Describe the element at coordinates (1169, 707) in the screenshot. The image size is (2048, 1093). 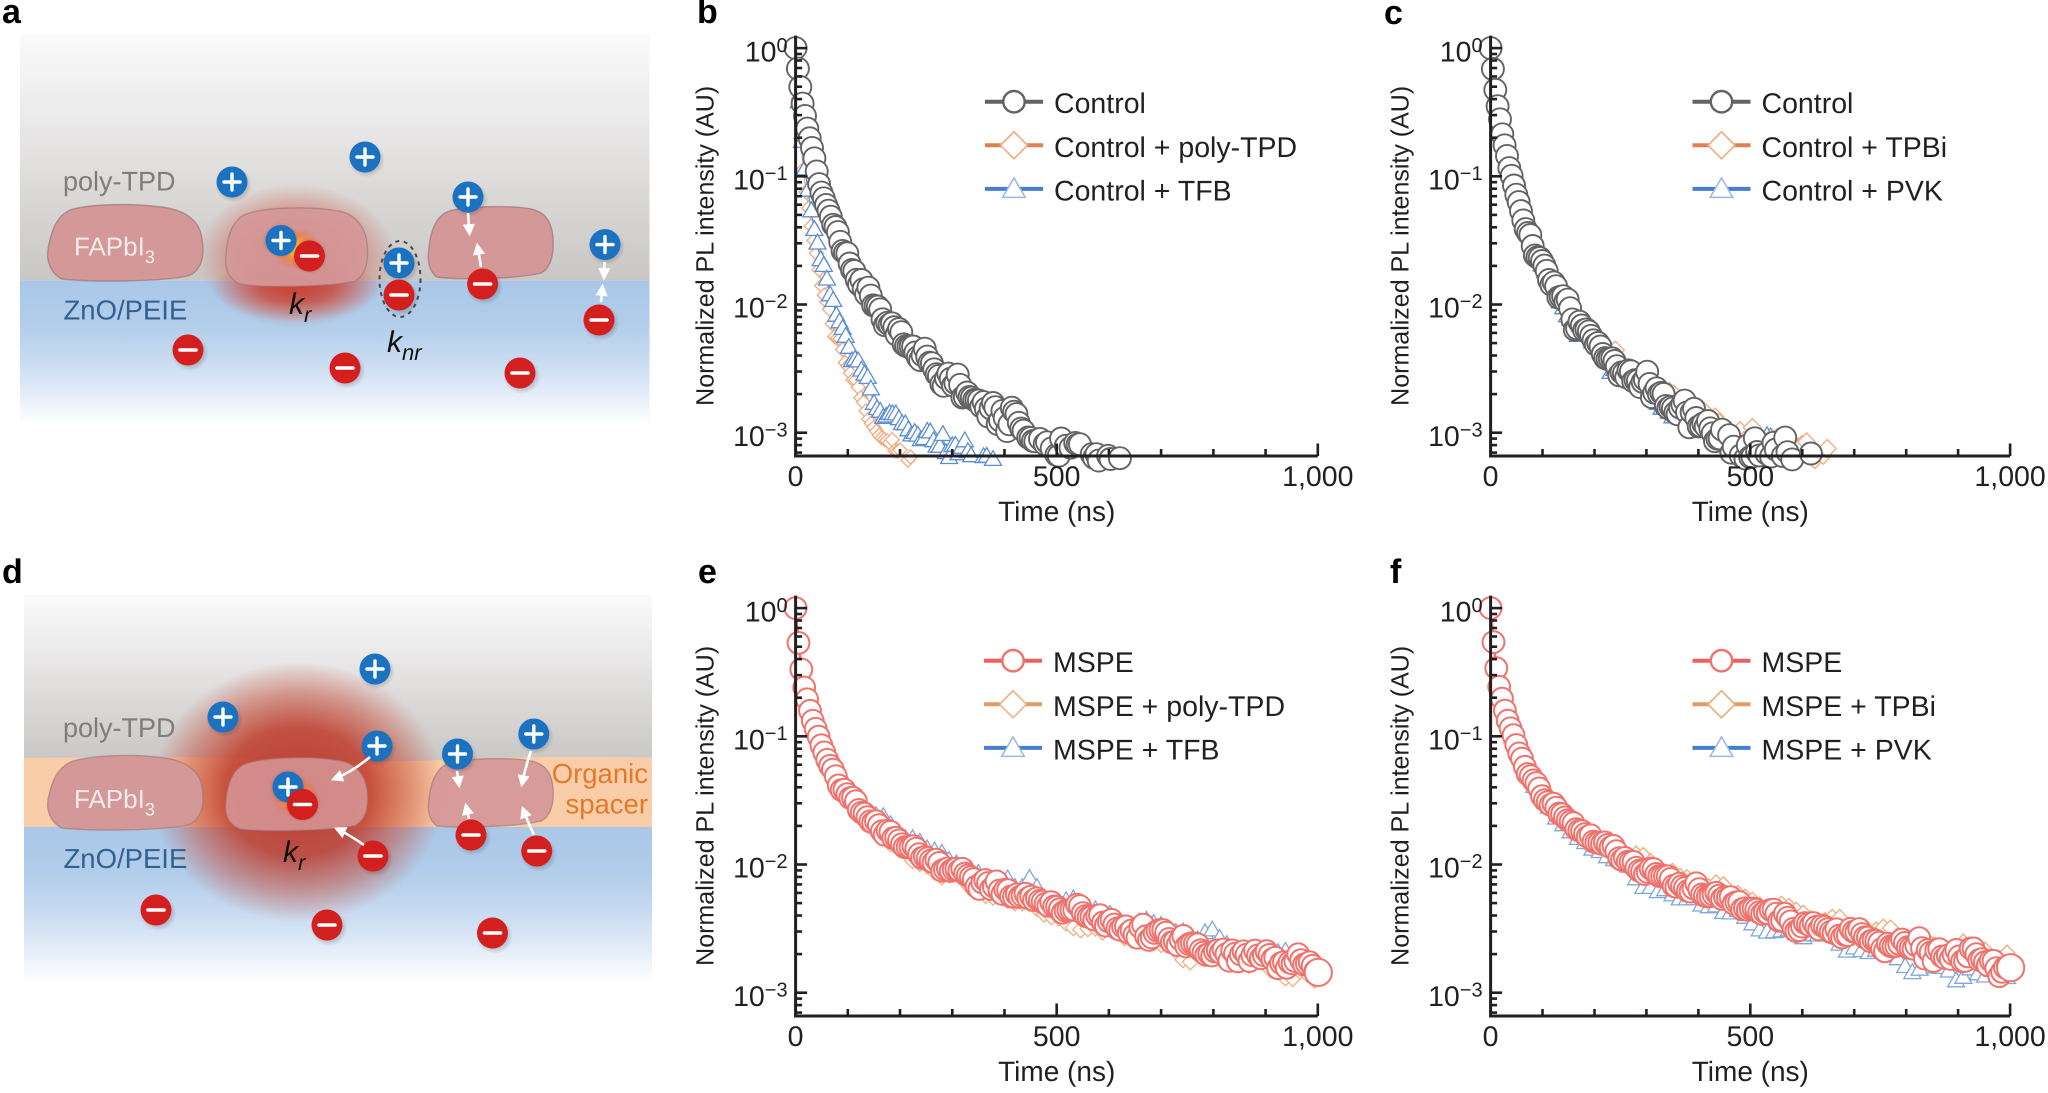
I see `svg-text: MSPE + poly-TPD` at that location.